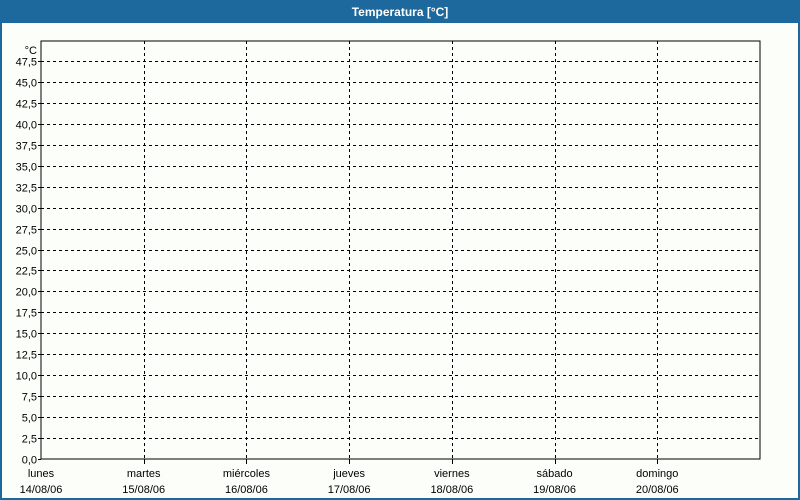 The height and width of the screenshot is (500, 800). What do you see at coordinates (26, 335) in the screenshot?
I see `y-tick-label: 15,0` at bounding box center [26, 335].